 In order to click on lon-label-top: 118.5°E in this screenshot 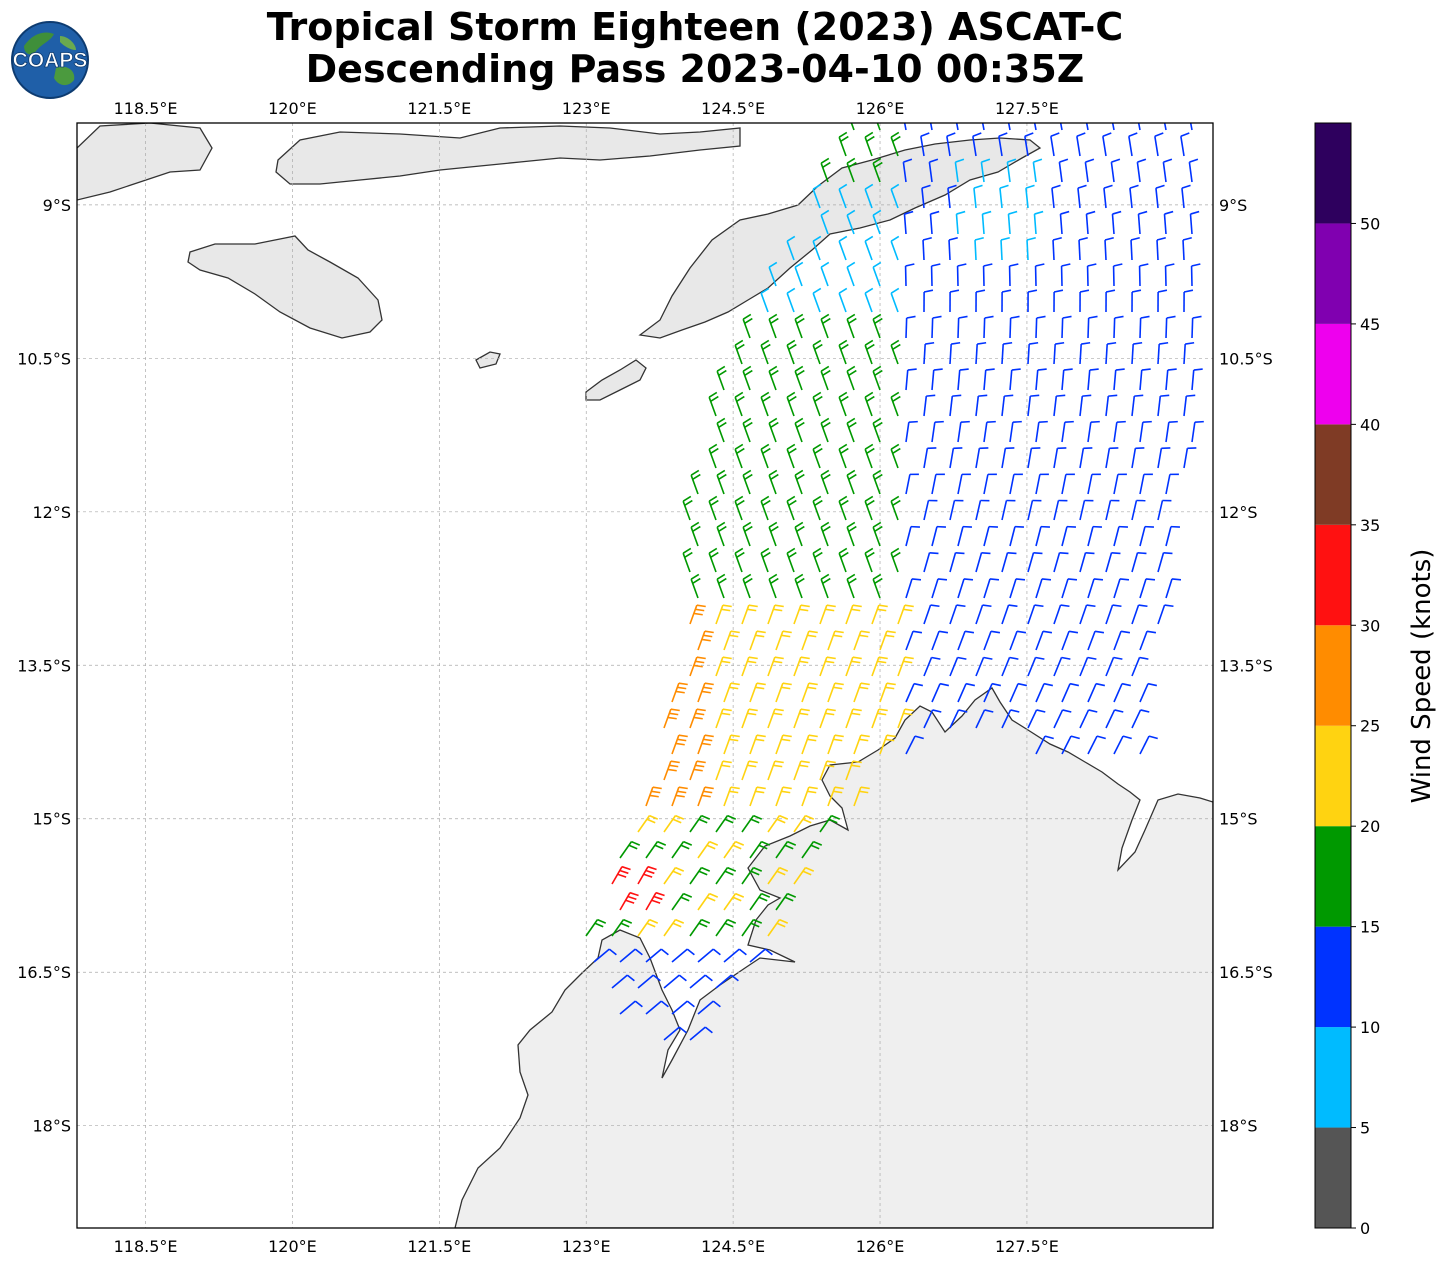, I will do `click(146, 108)`.